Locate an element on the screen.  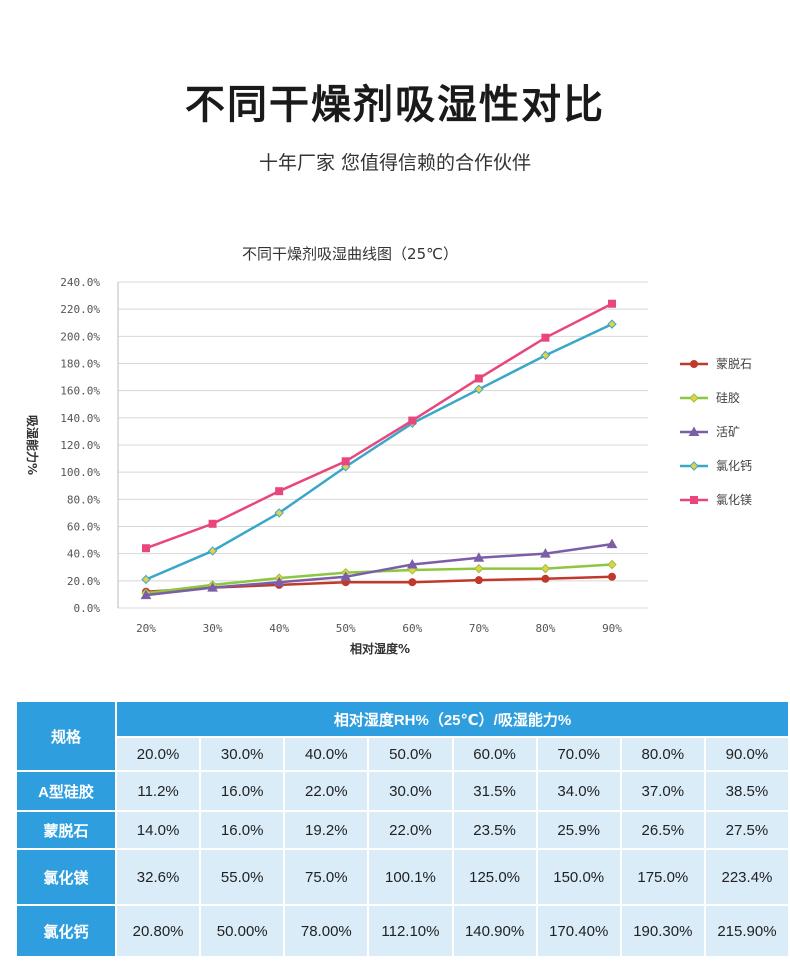
value-cell: 22.0% is located at coordinates (410, 830).